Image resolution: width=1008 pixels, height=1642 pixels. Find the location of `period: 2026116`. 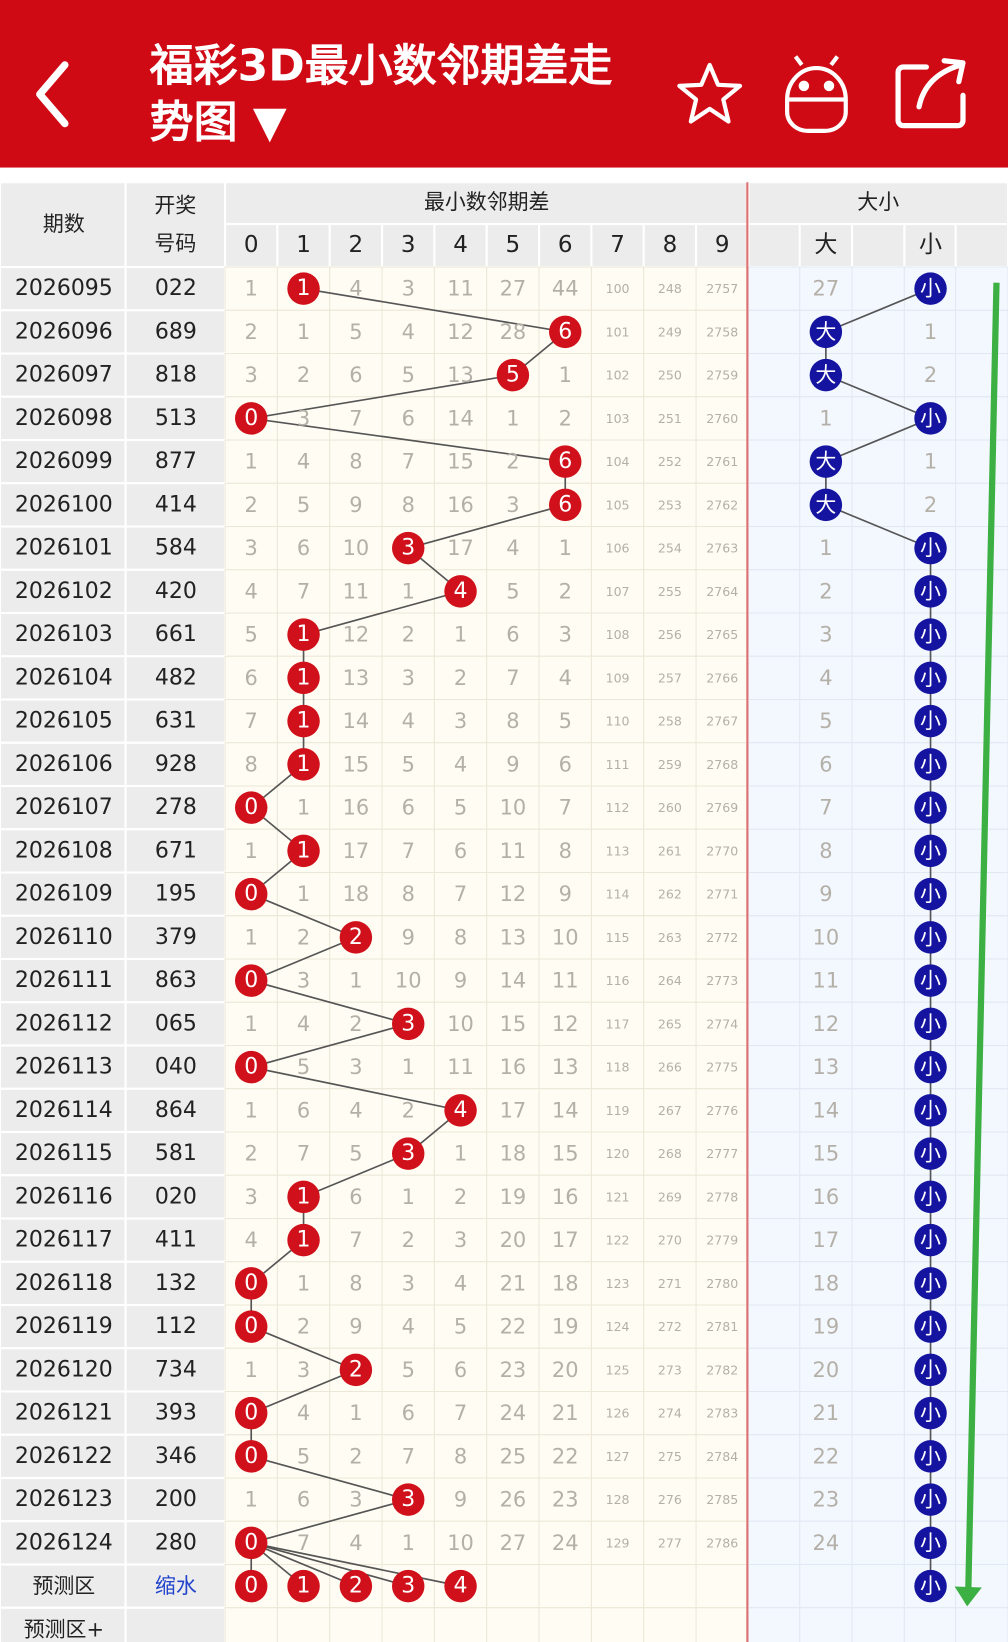

period: 2026116 is located at coordinates (64, 1196).